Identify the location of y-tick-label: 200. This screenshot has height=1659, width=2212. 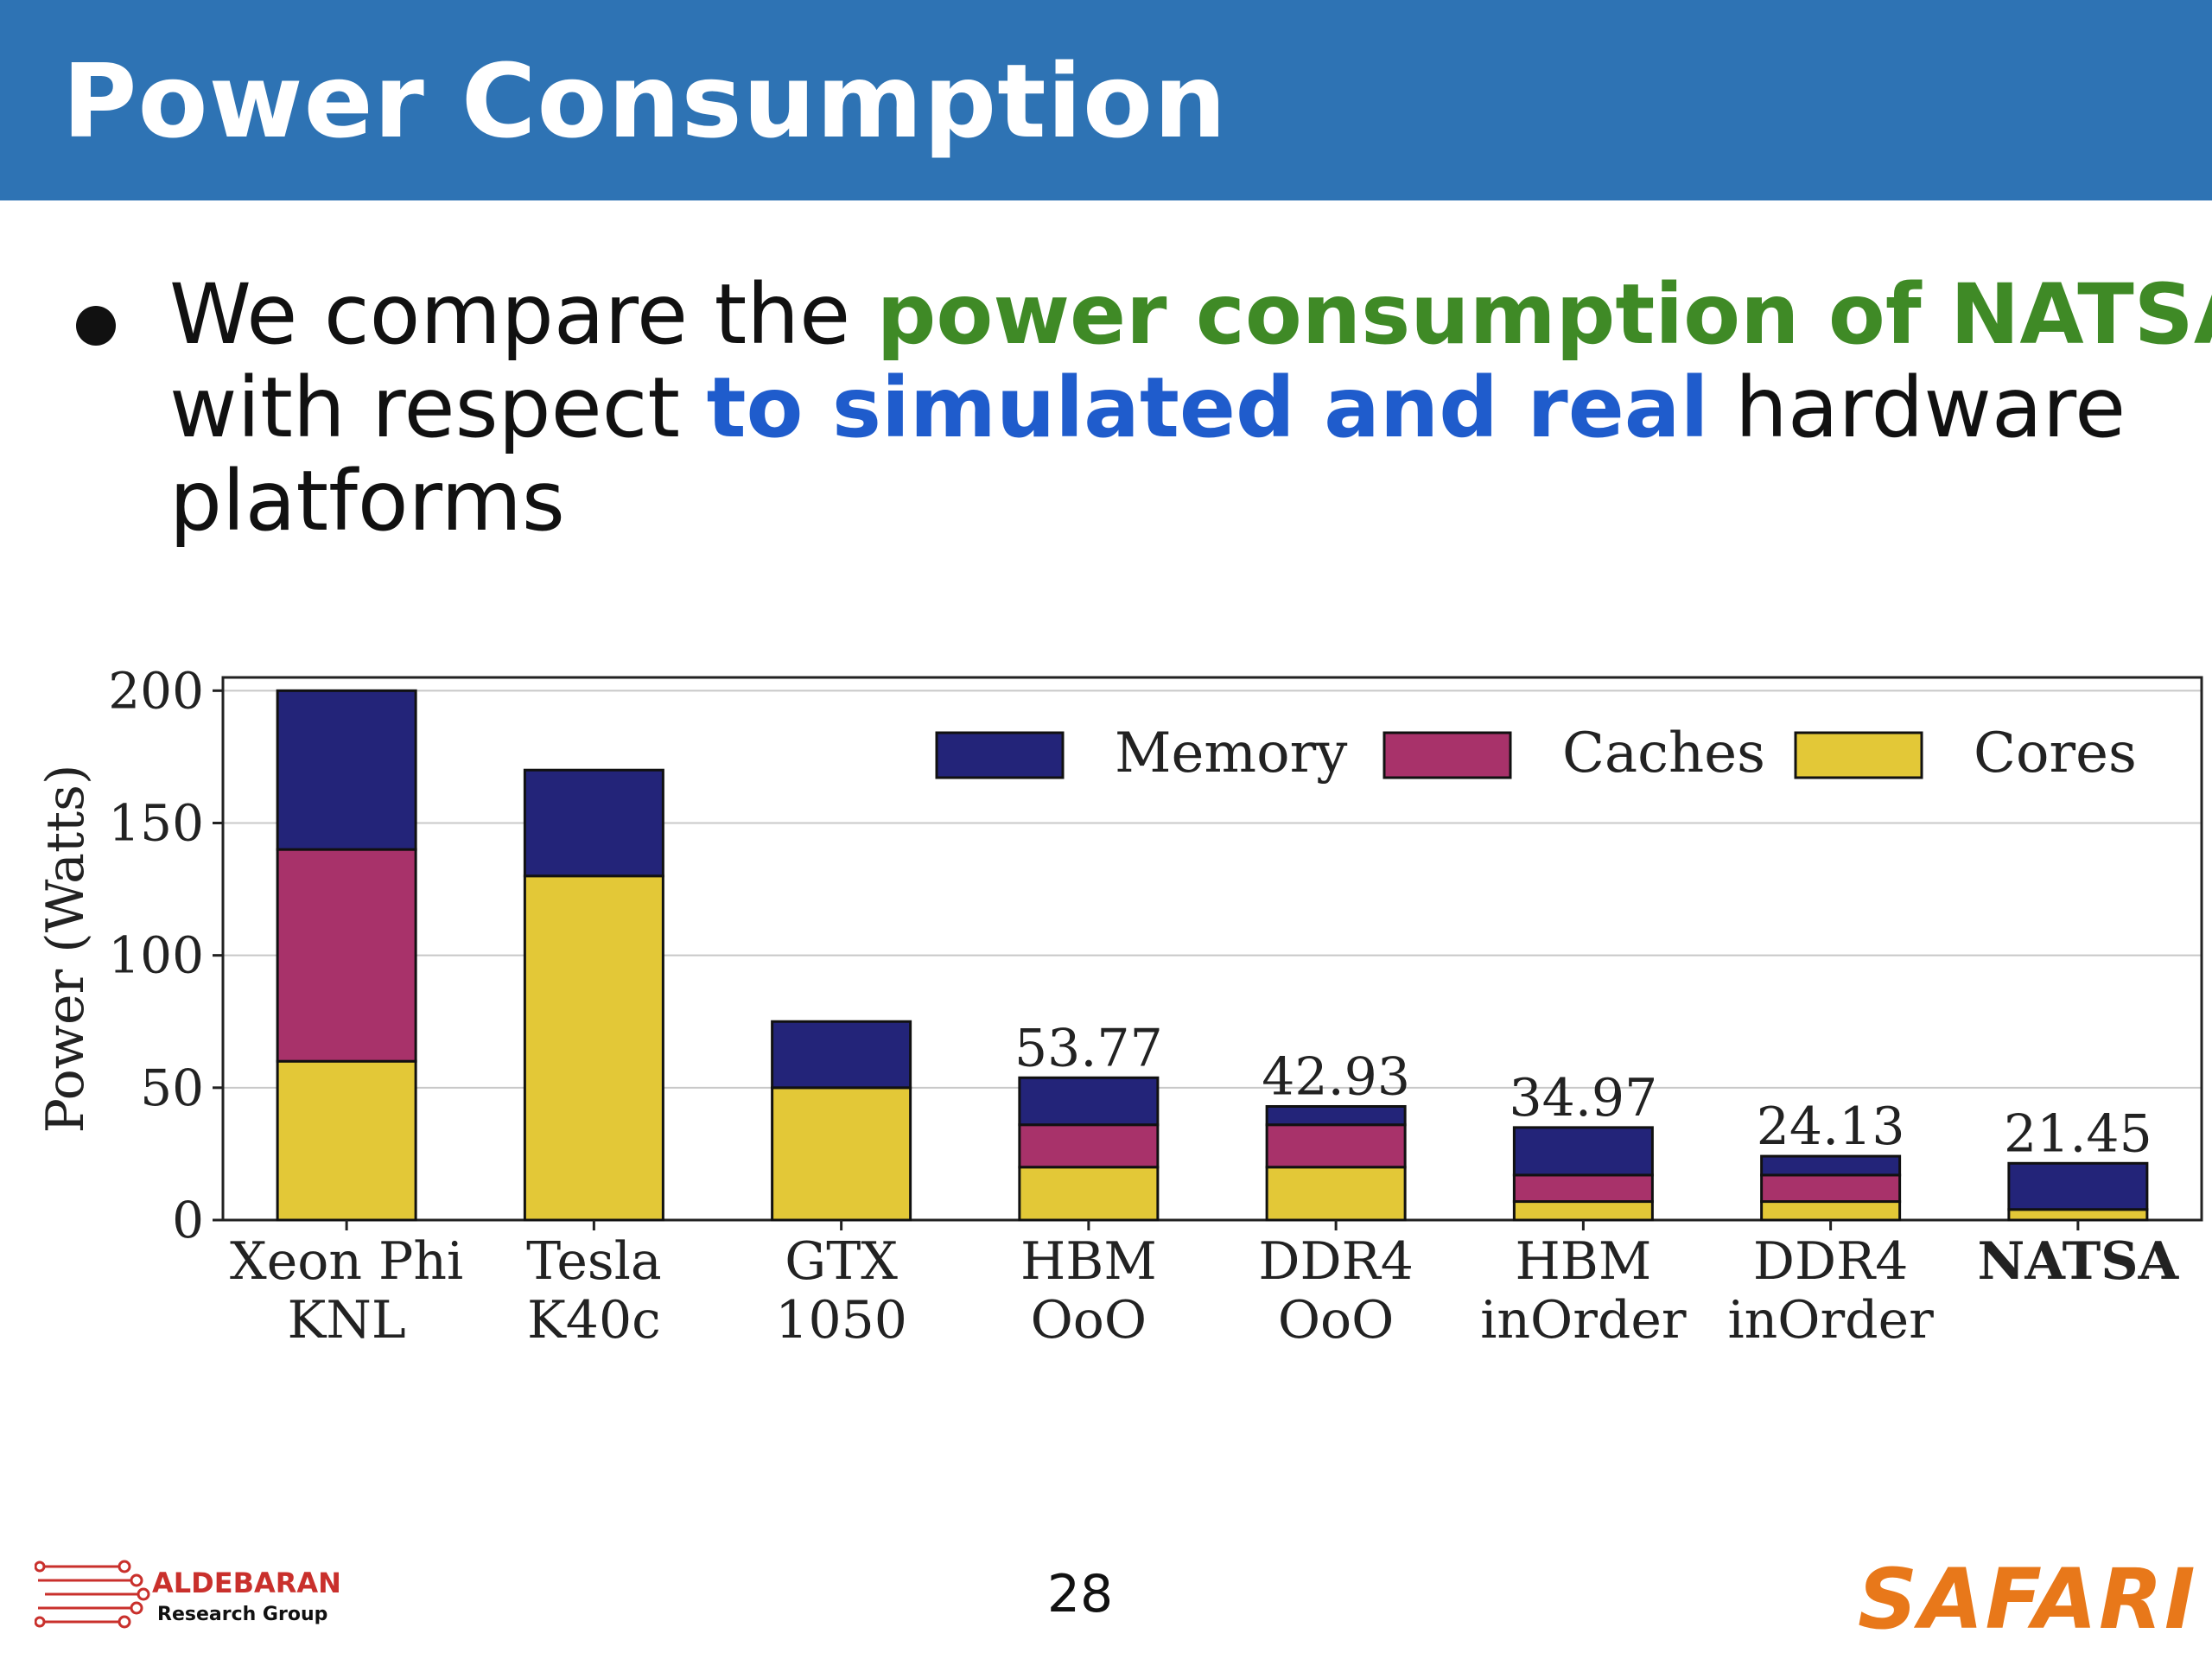
(156, 690).